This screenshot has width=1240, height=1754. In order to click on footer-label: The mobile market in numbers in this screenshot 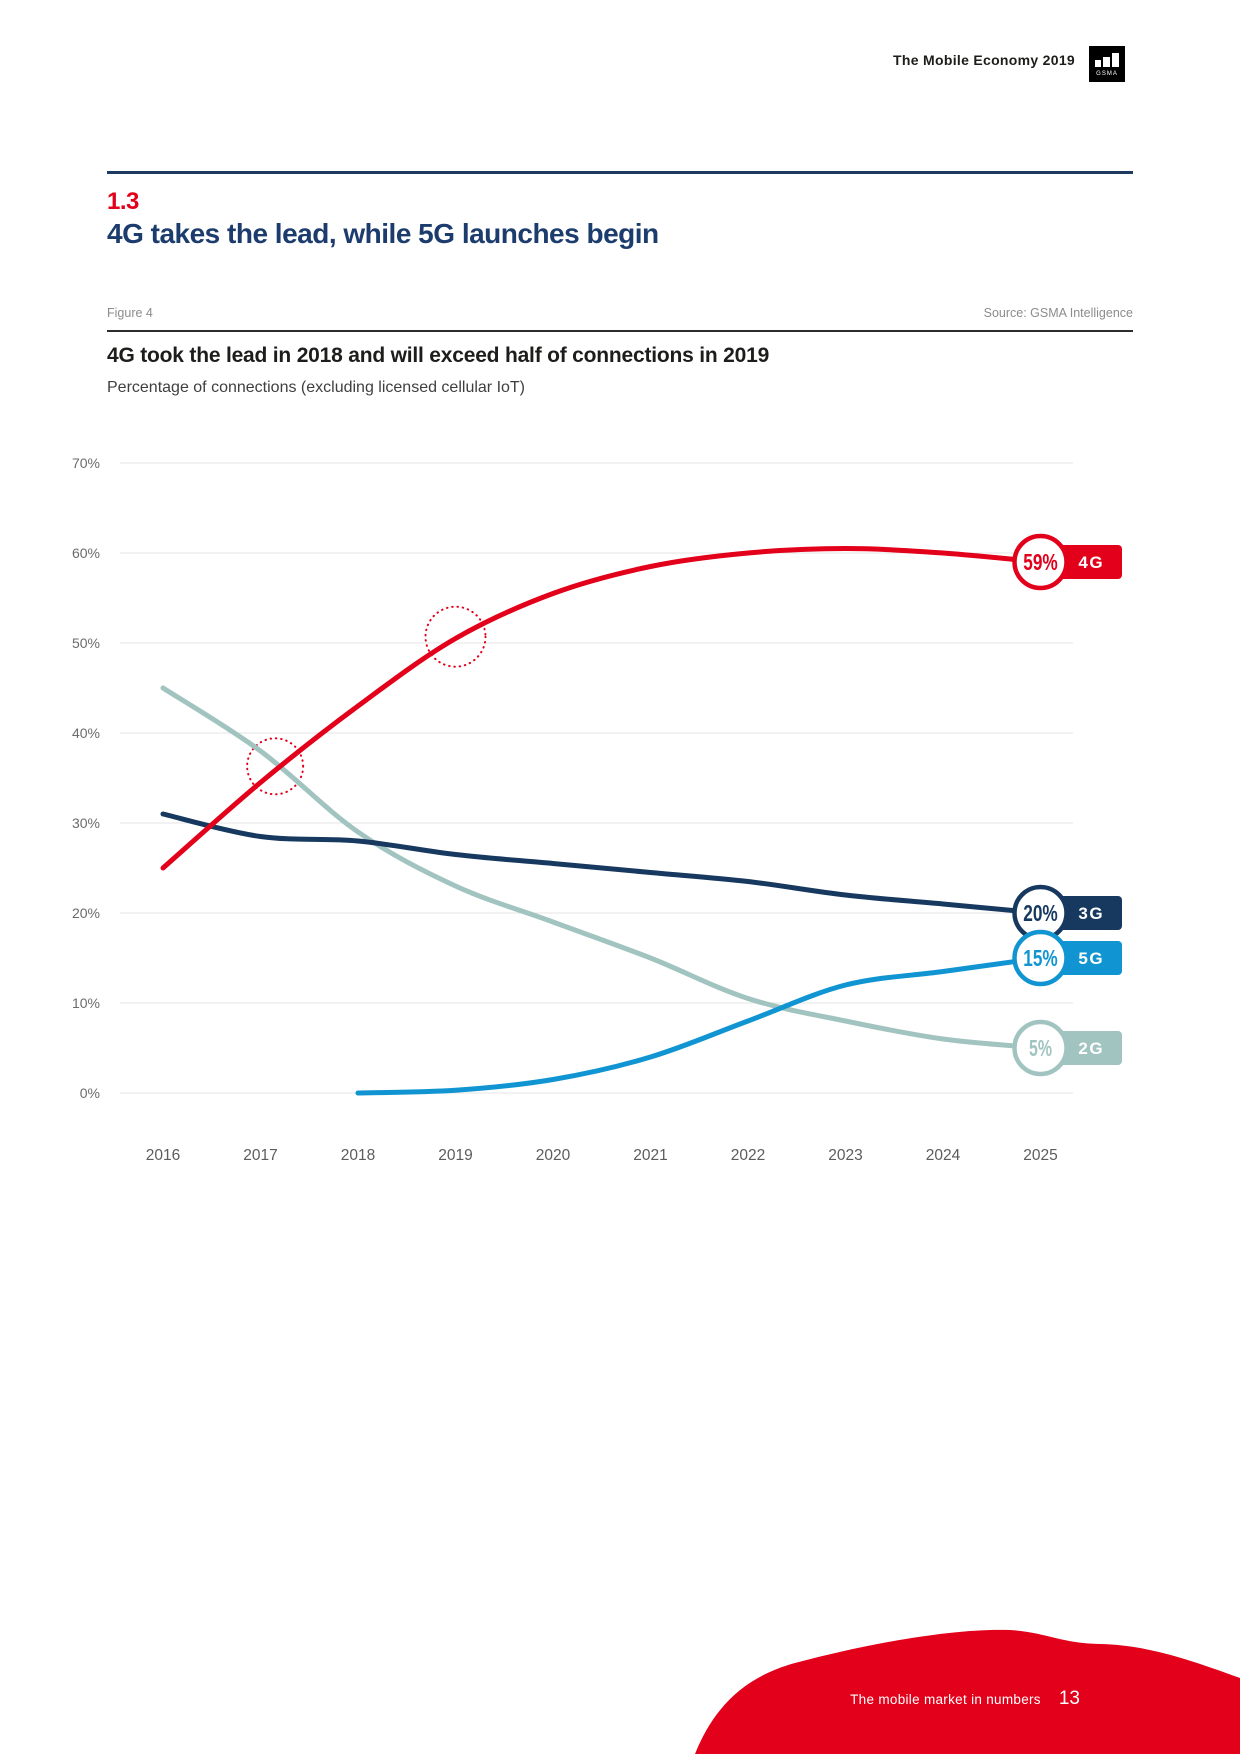, I will do `click(945, 1699)`.